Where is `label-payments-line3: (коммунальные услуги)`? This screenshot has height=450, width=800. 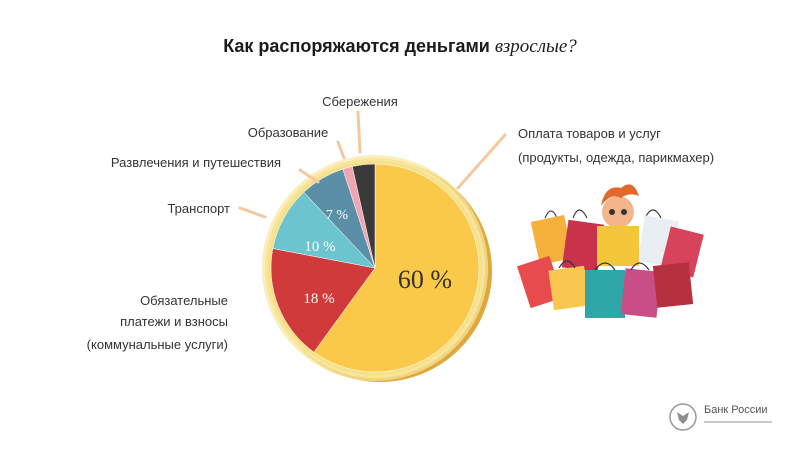 label-payments-line3: (коммунальные услуги) is located at coordinates (157, 344).